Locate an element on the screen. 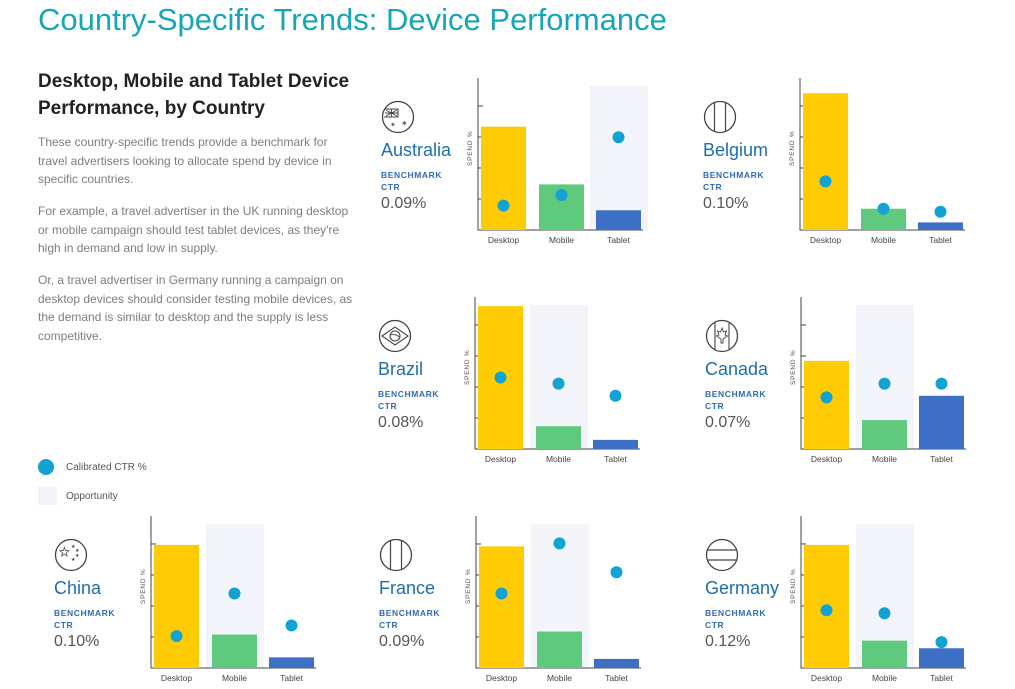  france-axis is located at coordinates (558, 592).